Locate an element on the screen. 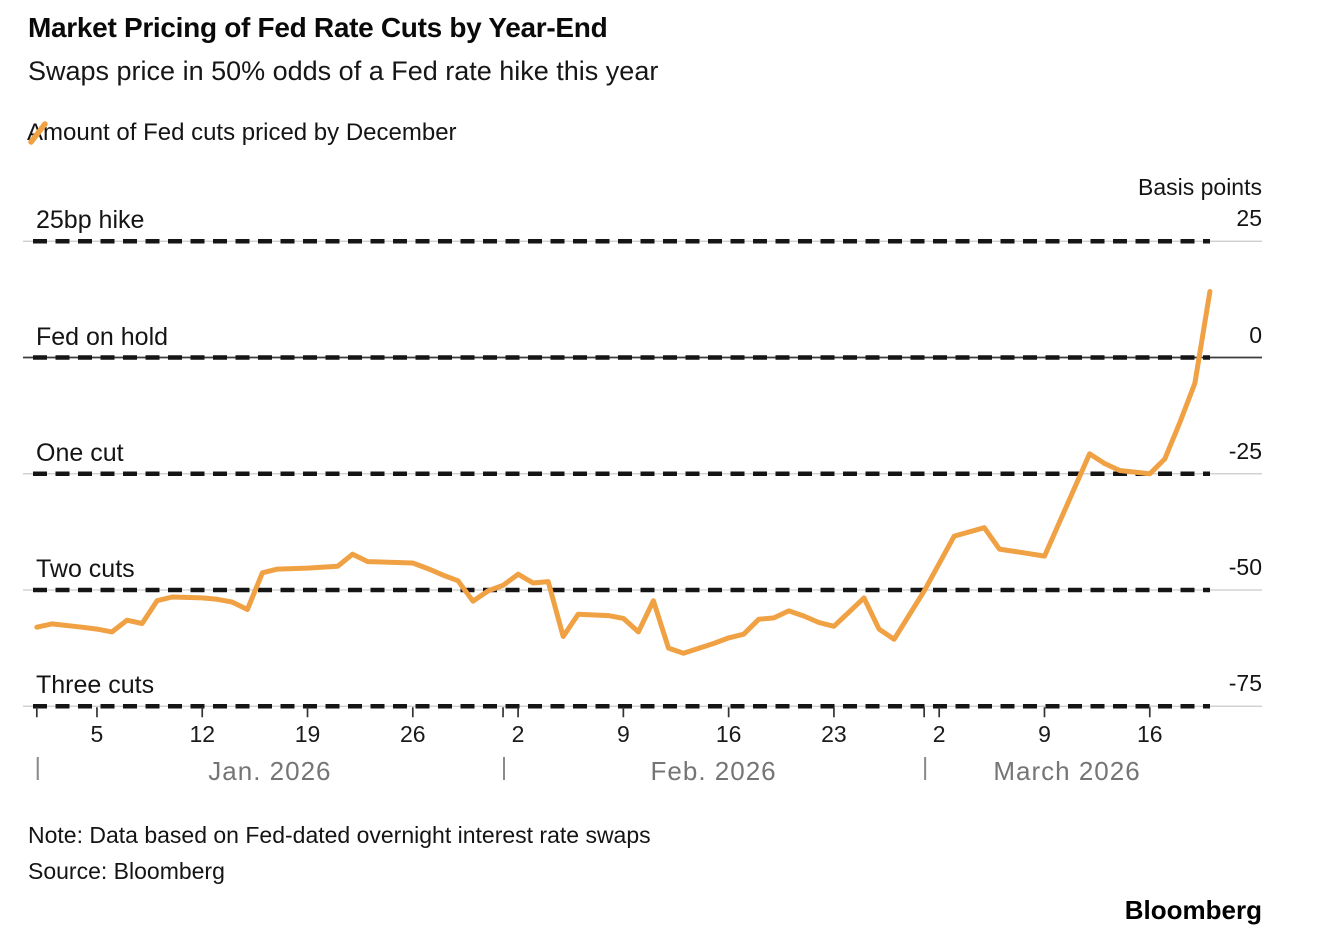 This screenshot has height=943, width=1326. refline-label: One cut is located at coordinates (80, 452).